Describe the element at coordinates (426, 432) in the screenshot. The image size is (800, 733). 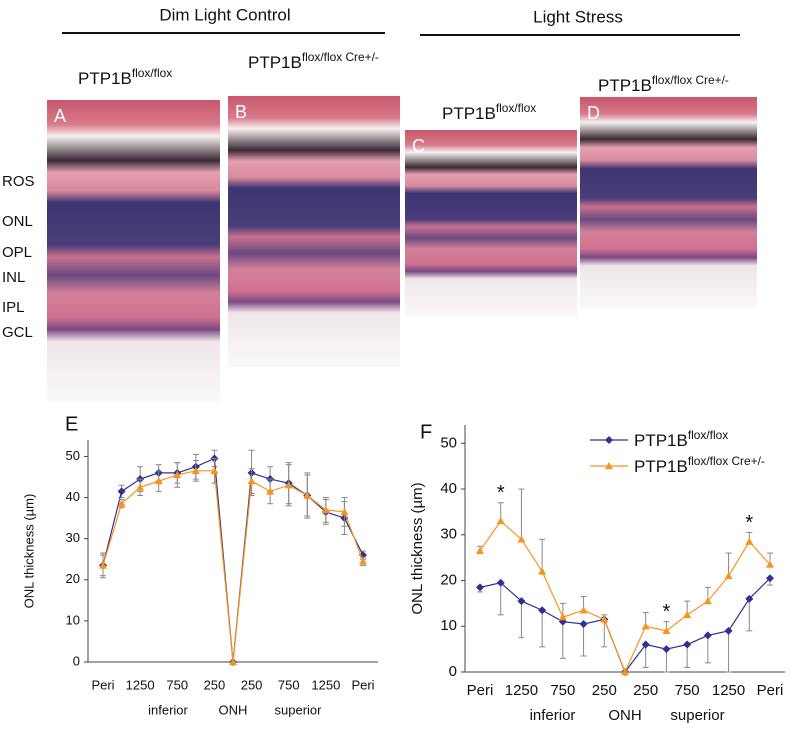
I see `panel-letter: F` at that location.